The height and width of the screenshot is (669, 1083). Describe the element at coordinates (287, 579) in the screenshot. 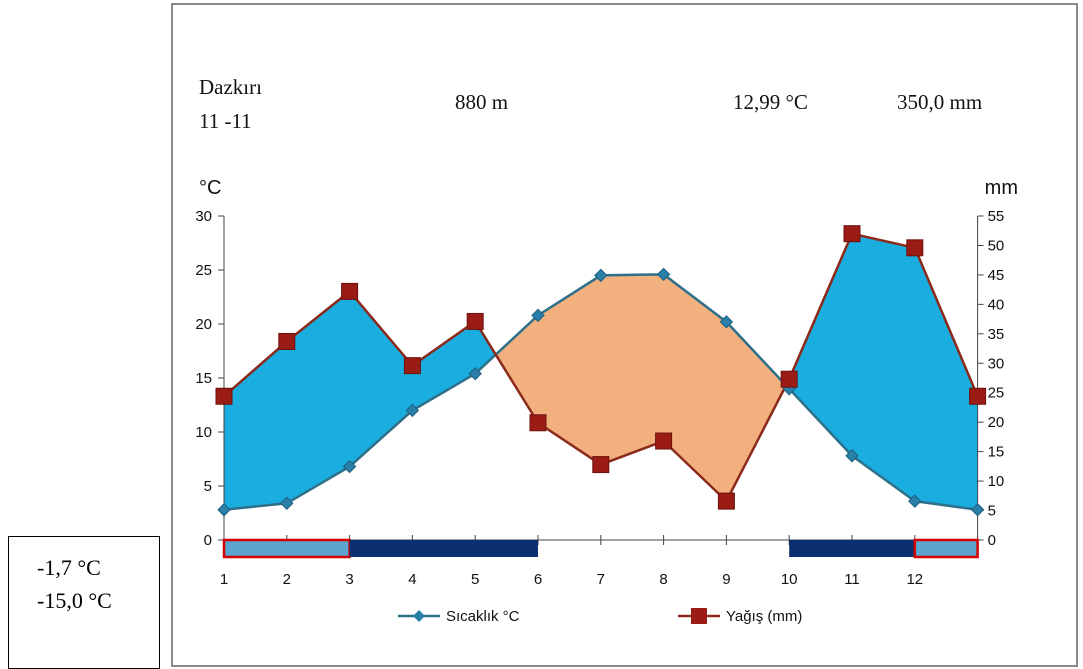

I see `x-tick-label: 2` at that location.